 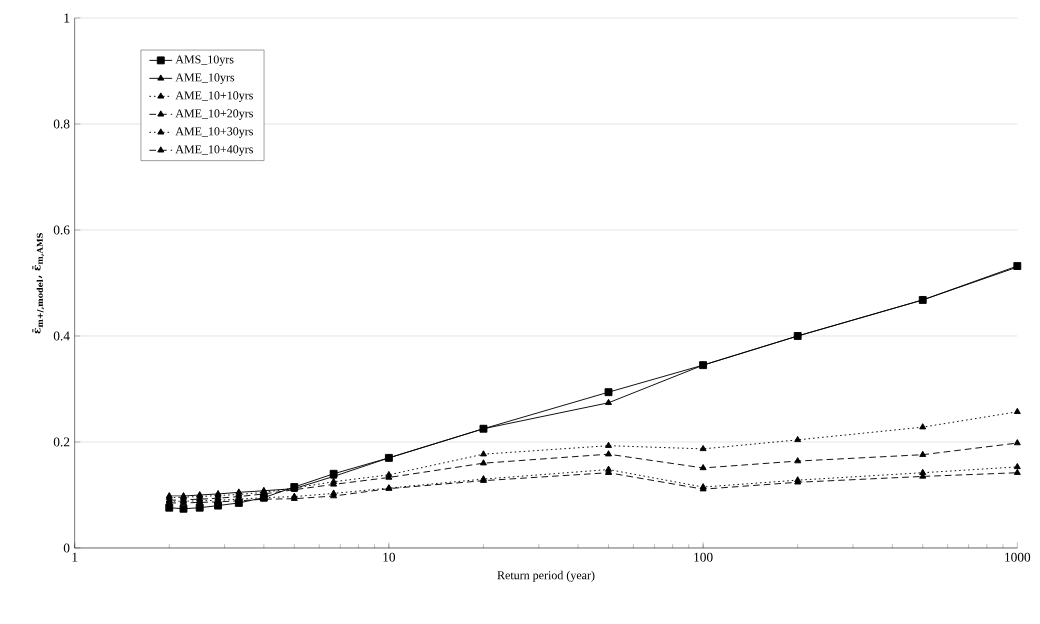 I want to click on legend-label: AME_10+20yrs, so click(x=214, y=114).